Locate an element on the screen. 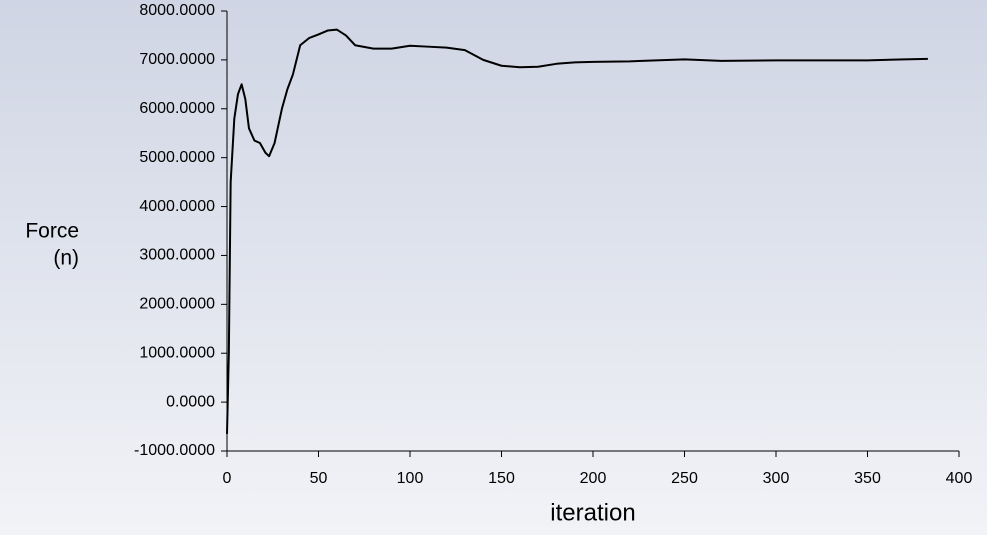 This screenshot has width=987, height=535. y-tick-label: 0.0000 is located at coordinates (190, 401).